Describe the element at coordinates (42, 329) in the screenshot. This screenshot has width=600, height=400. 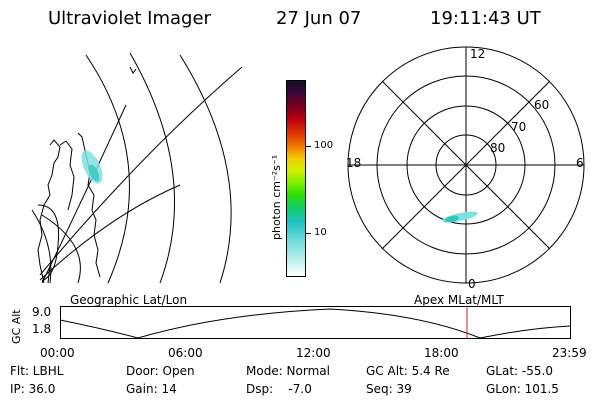
I see `y-tick-bottom: 1.8` at that location.